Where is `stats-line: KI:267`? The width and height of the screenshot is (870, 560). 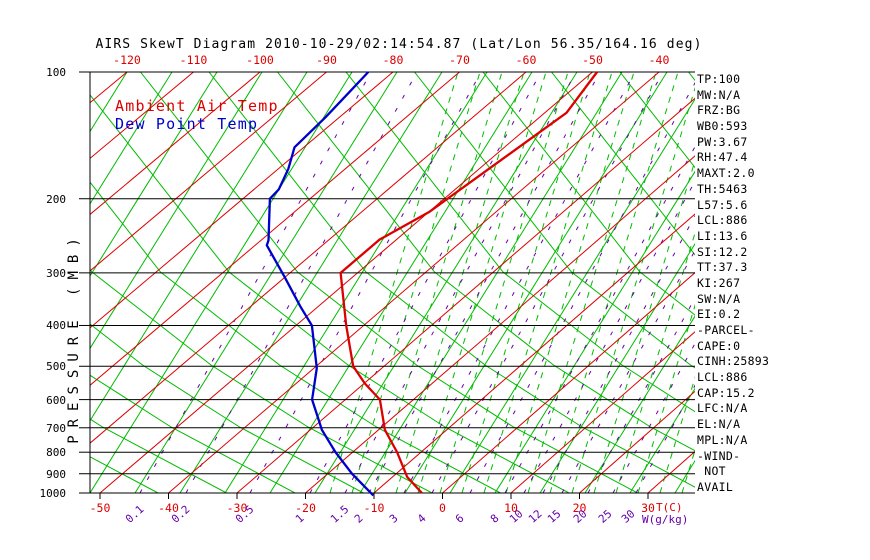 stats-line: KI:267 is located at coordinates (719, 282).